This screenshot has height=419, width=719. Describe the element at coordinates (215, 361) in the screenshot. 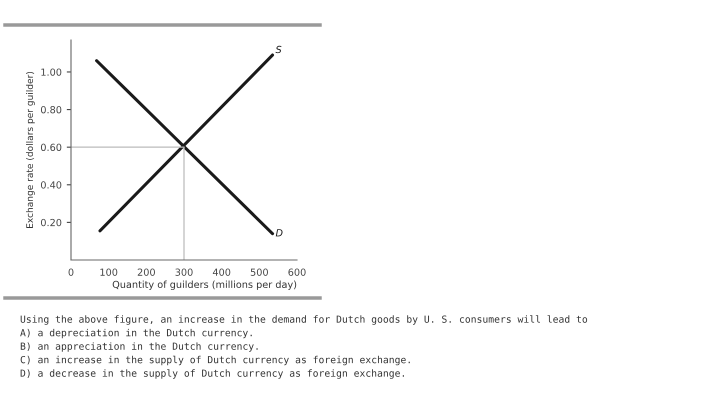

I see `text: C) an increase in the supply of Dutch currency as foreign exchange.` at that location.